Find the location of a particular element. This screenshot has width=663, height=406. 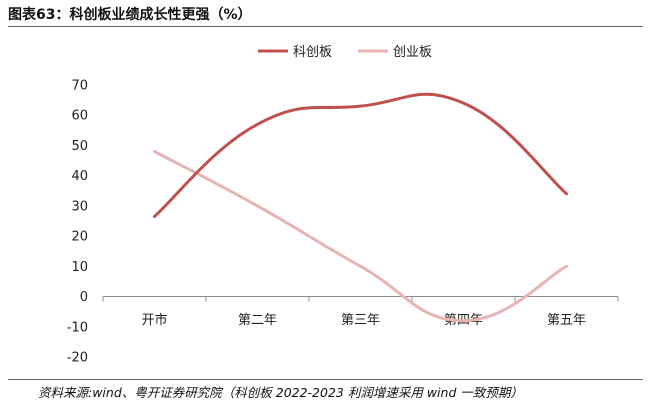

y-tick-label: 70 is located at coordinates (79, 86).